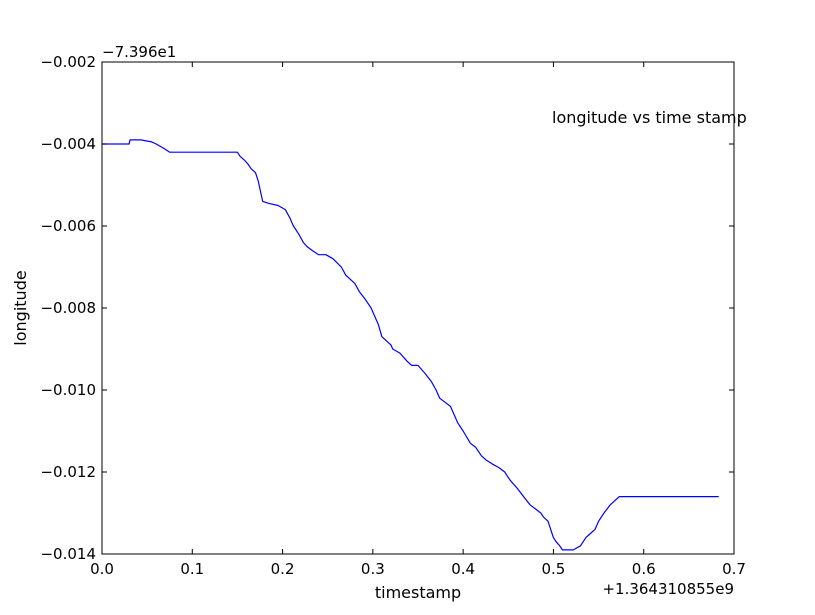 This screenshot has height=615, width=815. What do you see at coordinates (553, 569) in the screenshot?
I see `x-tick-label: 0.5` at bounding box center [553, 569].